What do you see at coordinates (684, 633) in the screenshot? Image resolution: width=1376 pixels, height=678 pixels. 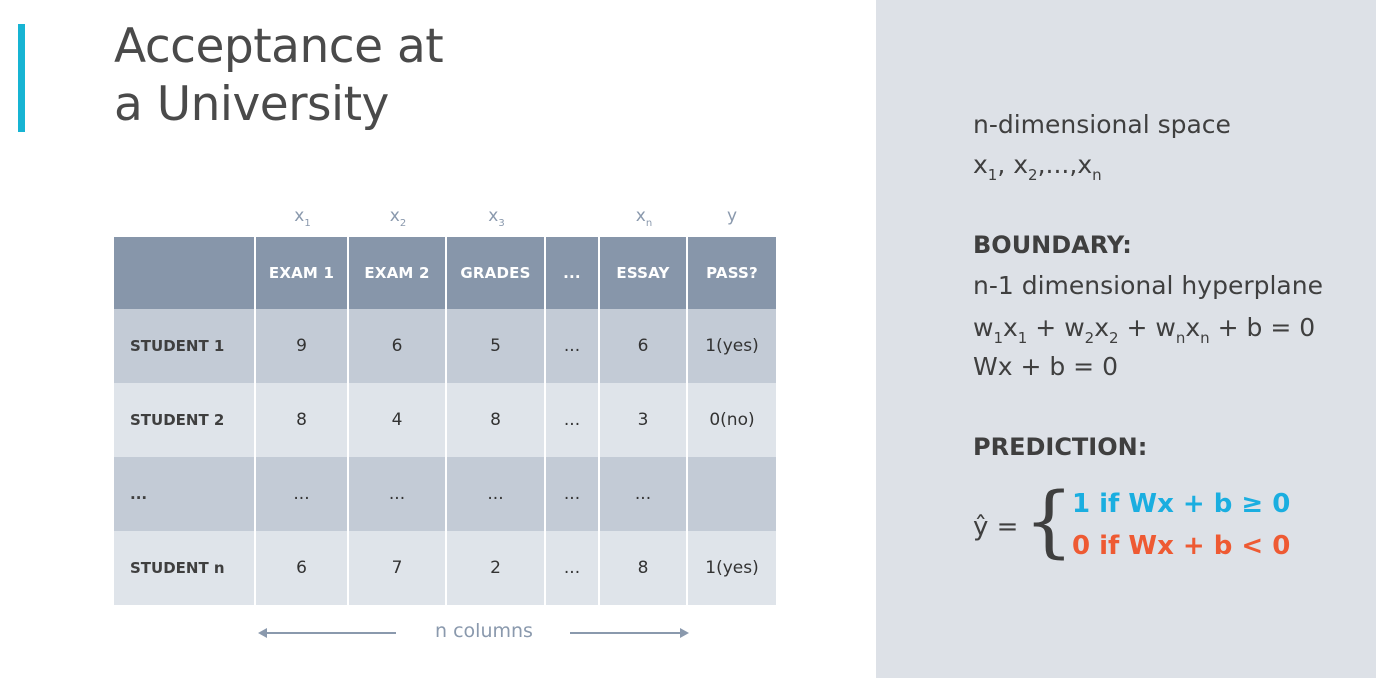 I see `arrow-right-icon` at bounding box center [684, 633].